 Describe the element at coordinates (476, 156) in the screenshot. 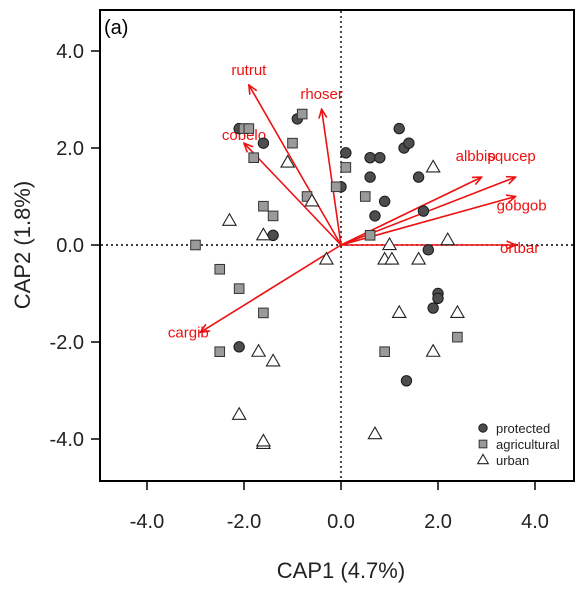

I see `arrow-label-albbip: albbip` at that location.